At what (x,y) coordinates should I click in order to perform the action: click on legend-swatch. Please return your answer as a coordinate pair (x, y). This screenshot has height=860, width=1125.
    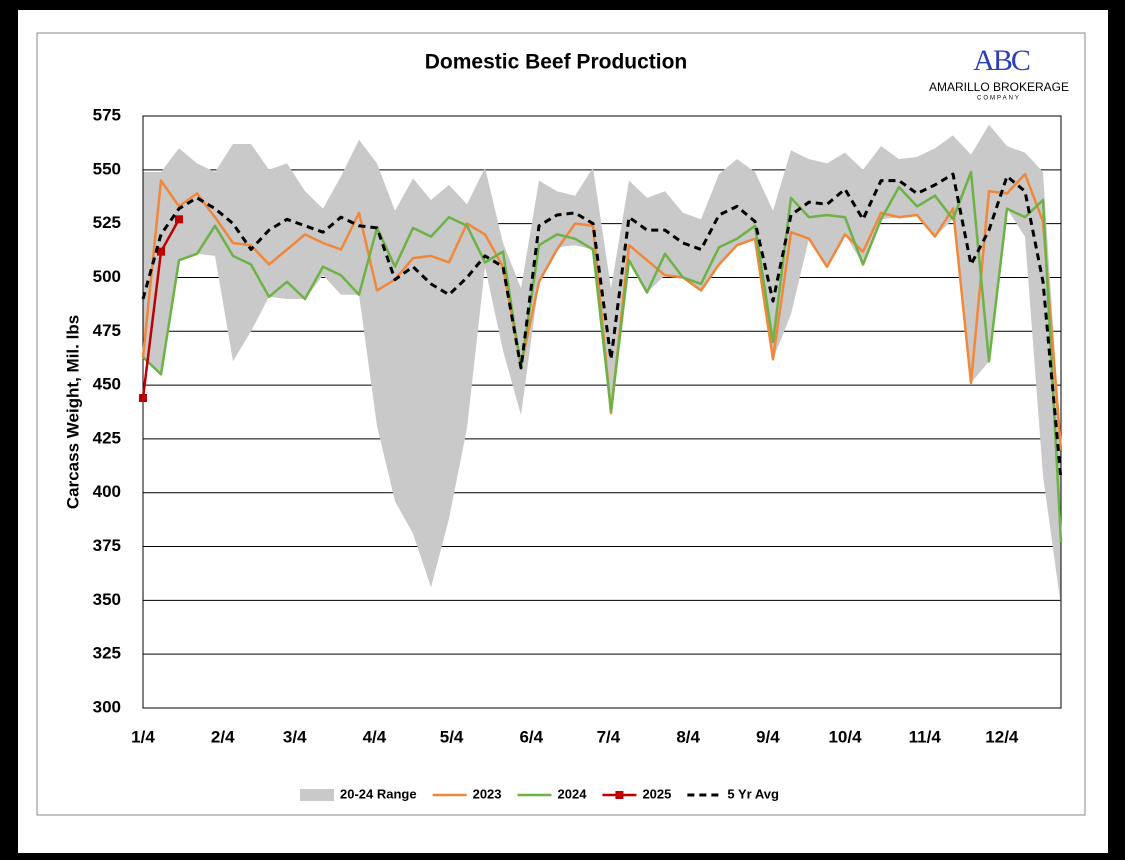
    Looking at the image, I should click on (317, 795).